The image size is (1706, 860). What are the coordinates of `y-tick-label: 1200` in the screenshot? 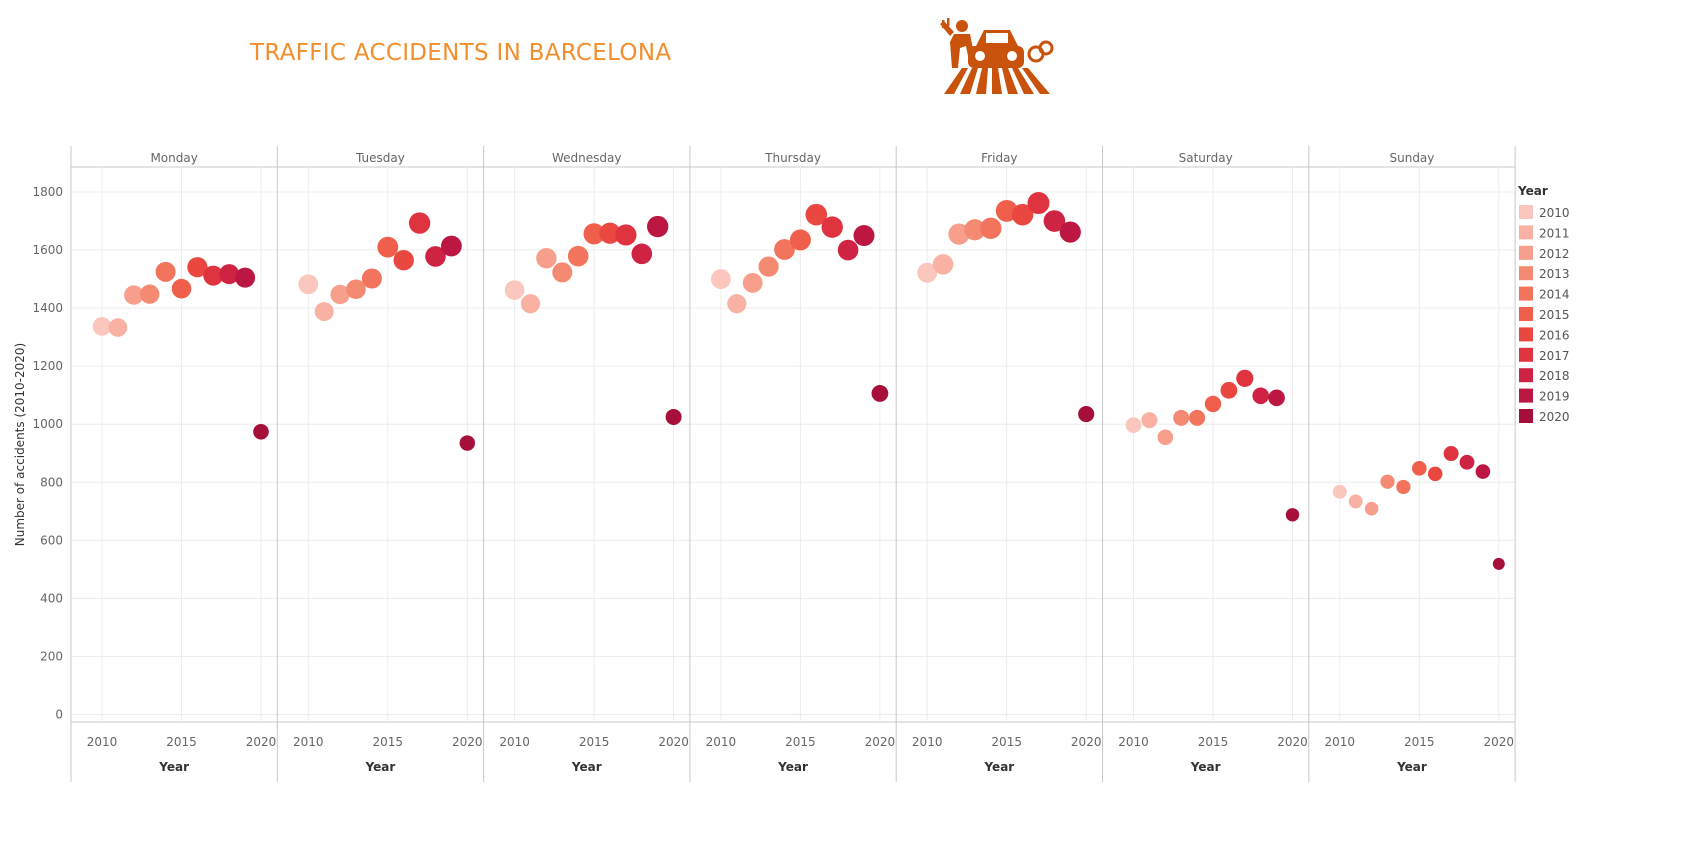 It's located at (47, 366).